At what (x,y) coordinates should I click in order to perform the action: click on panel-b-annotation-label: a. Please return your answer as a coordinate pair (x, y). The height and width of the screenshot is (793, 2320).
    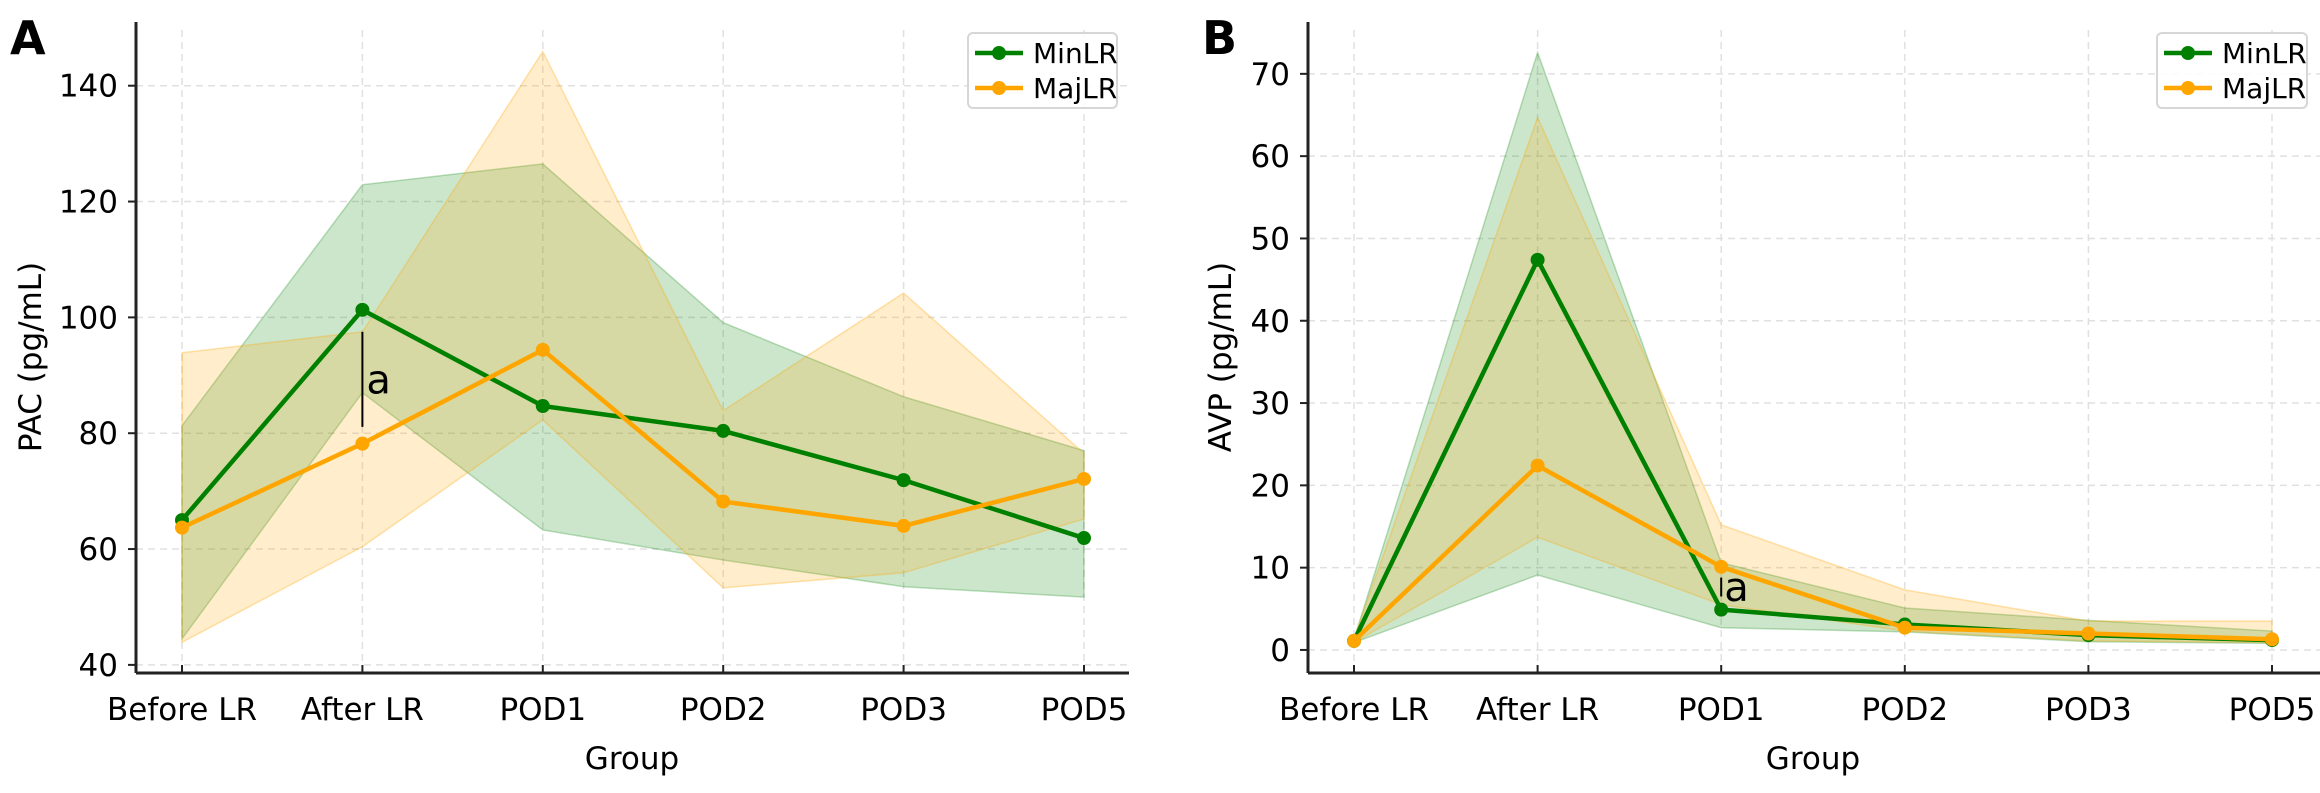
    Looking at the image, I should click on (1736, 588).